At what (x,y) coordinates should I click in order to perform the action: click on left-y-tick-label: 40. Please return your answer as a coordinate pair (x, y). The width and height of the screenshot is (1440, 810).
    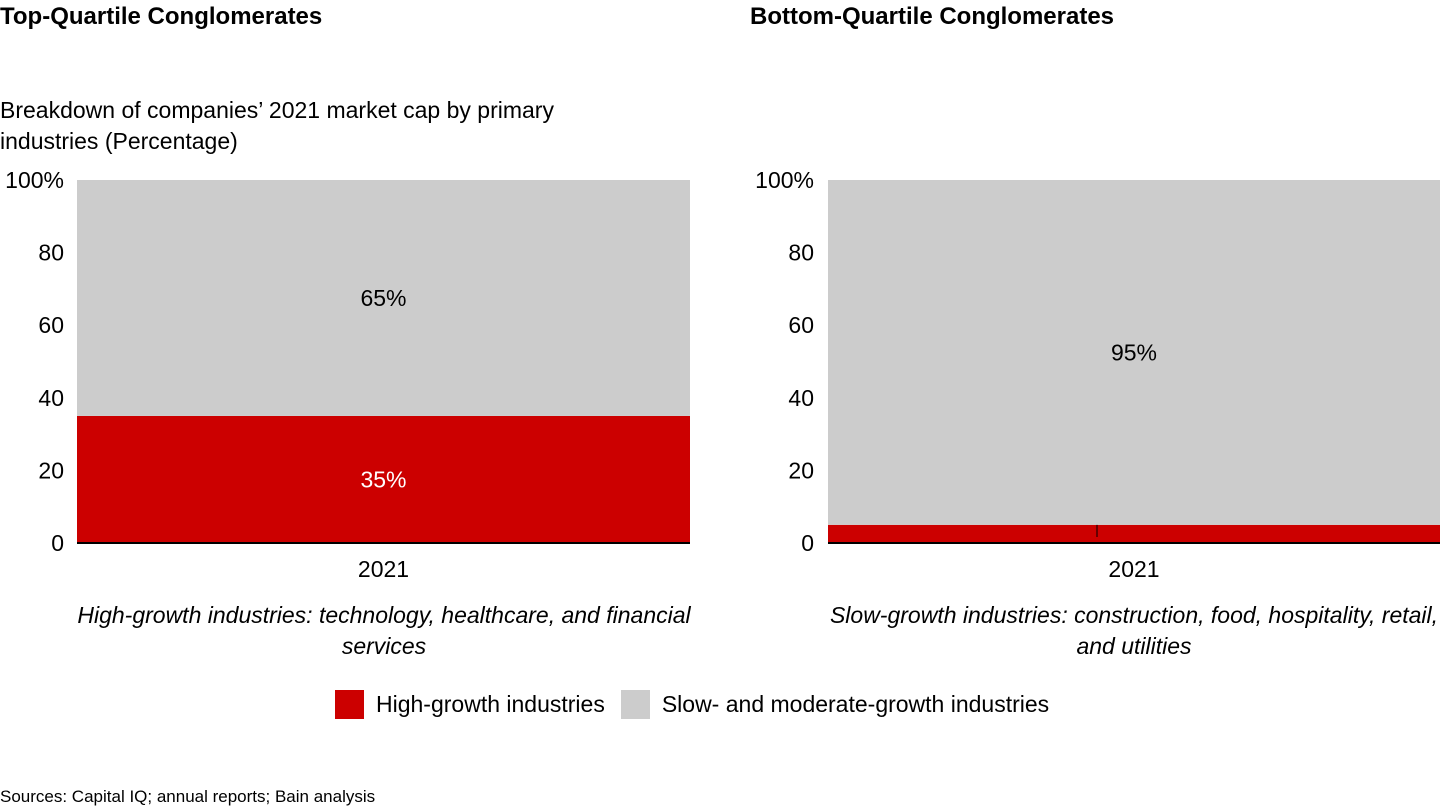
    Looking at the image, I should click on (51, 398).